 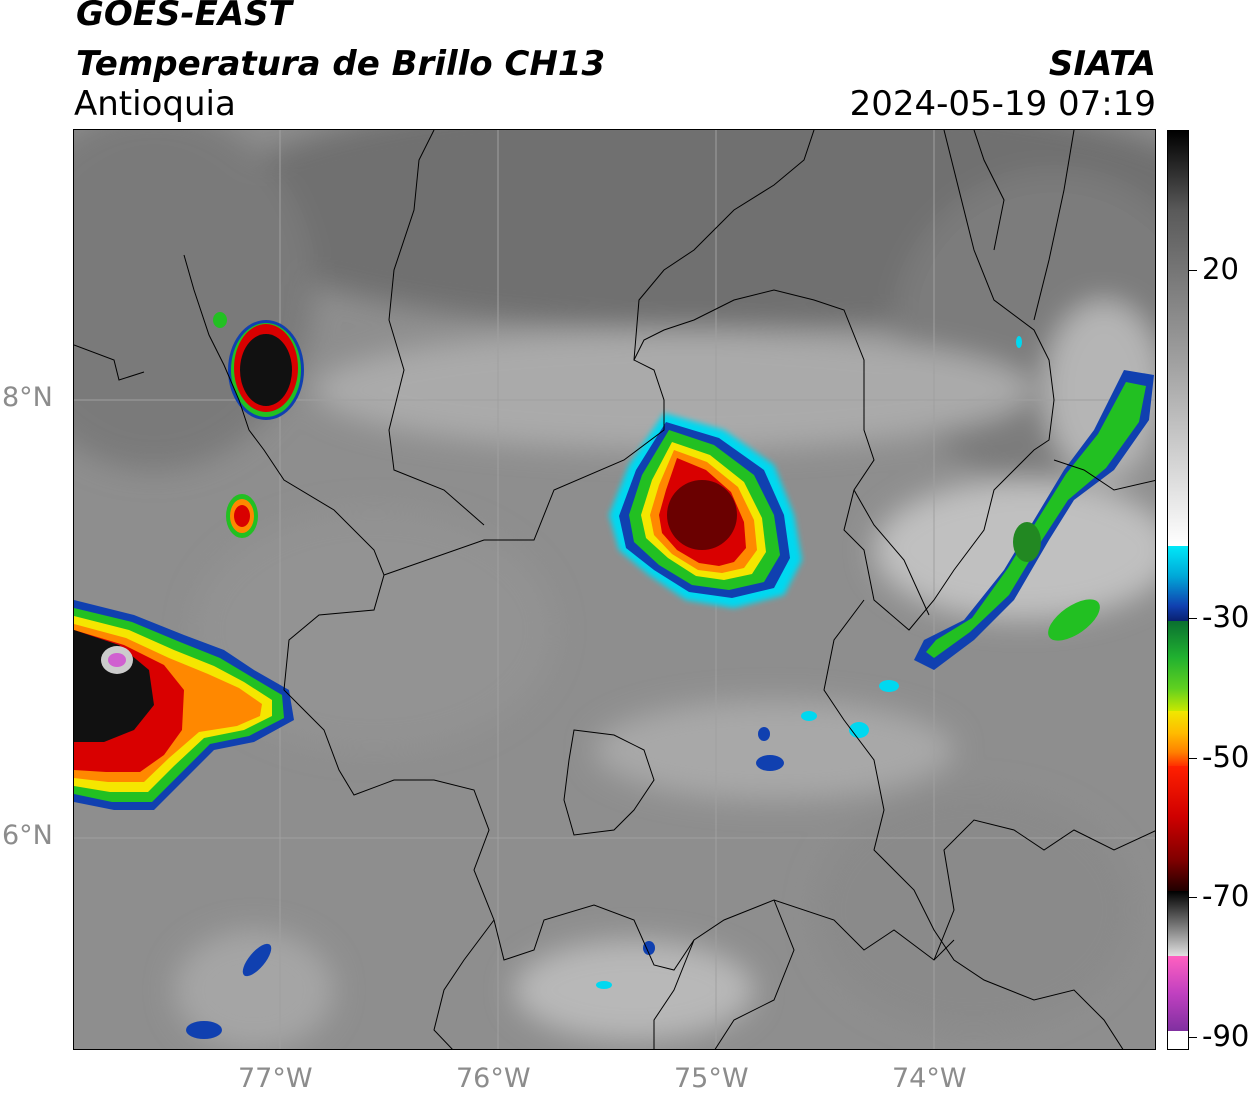 What do you see at coordinates (1178, 171) in the screenshot?
I see `colorbar-dark-segment` at bounding box center [1178, 171].